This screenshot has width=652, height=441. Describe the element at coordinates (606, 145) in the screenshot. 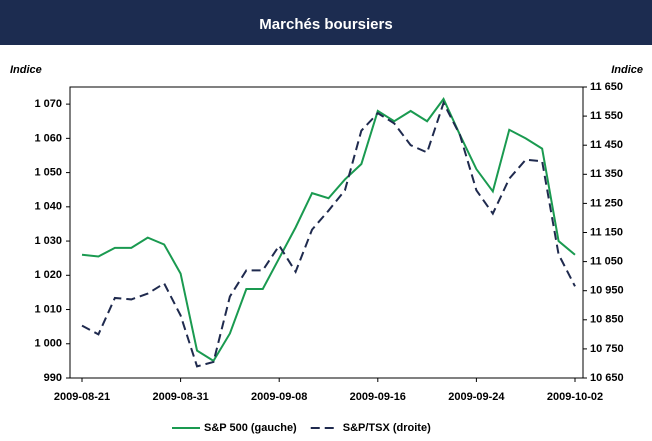

I see `y2-tick-label: 11 450` at that location.